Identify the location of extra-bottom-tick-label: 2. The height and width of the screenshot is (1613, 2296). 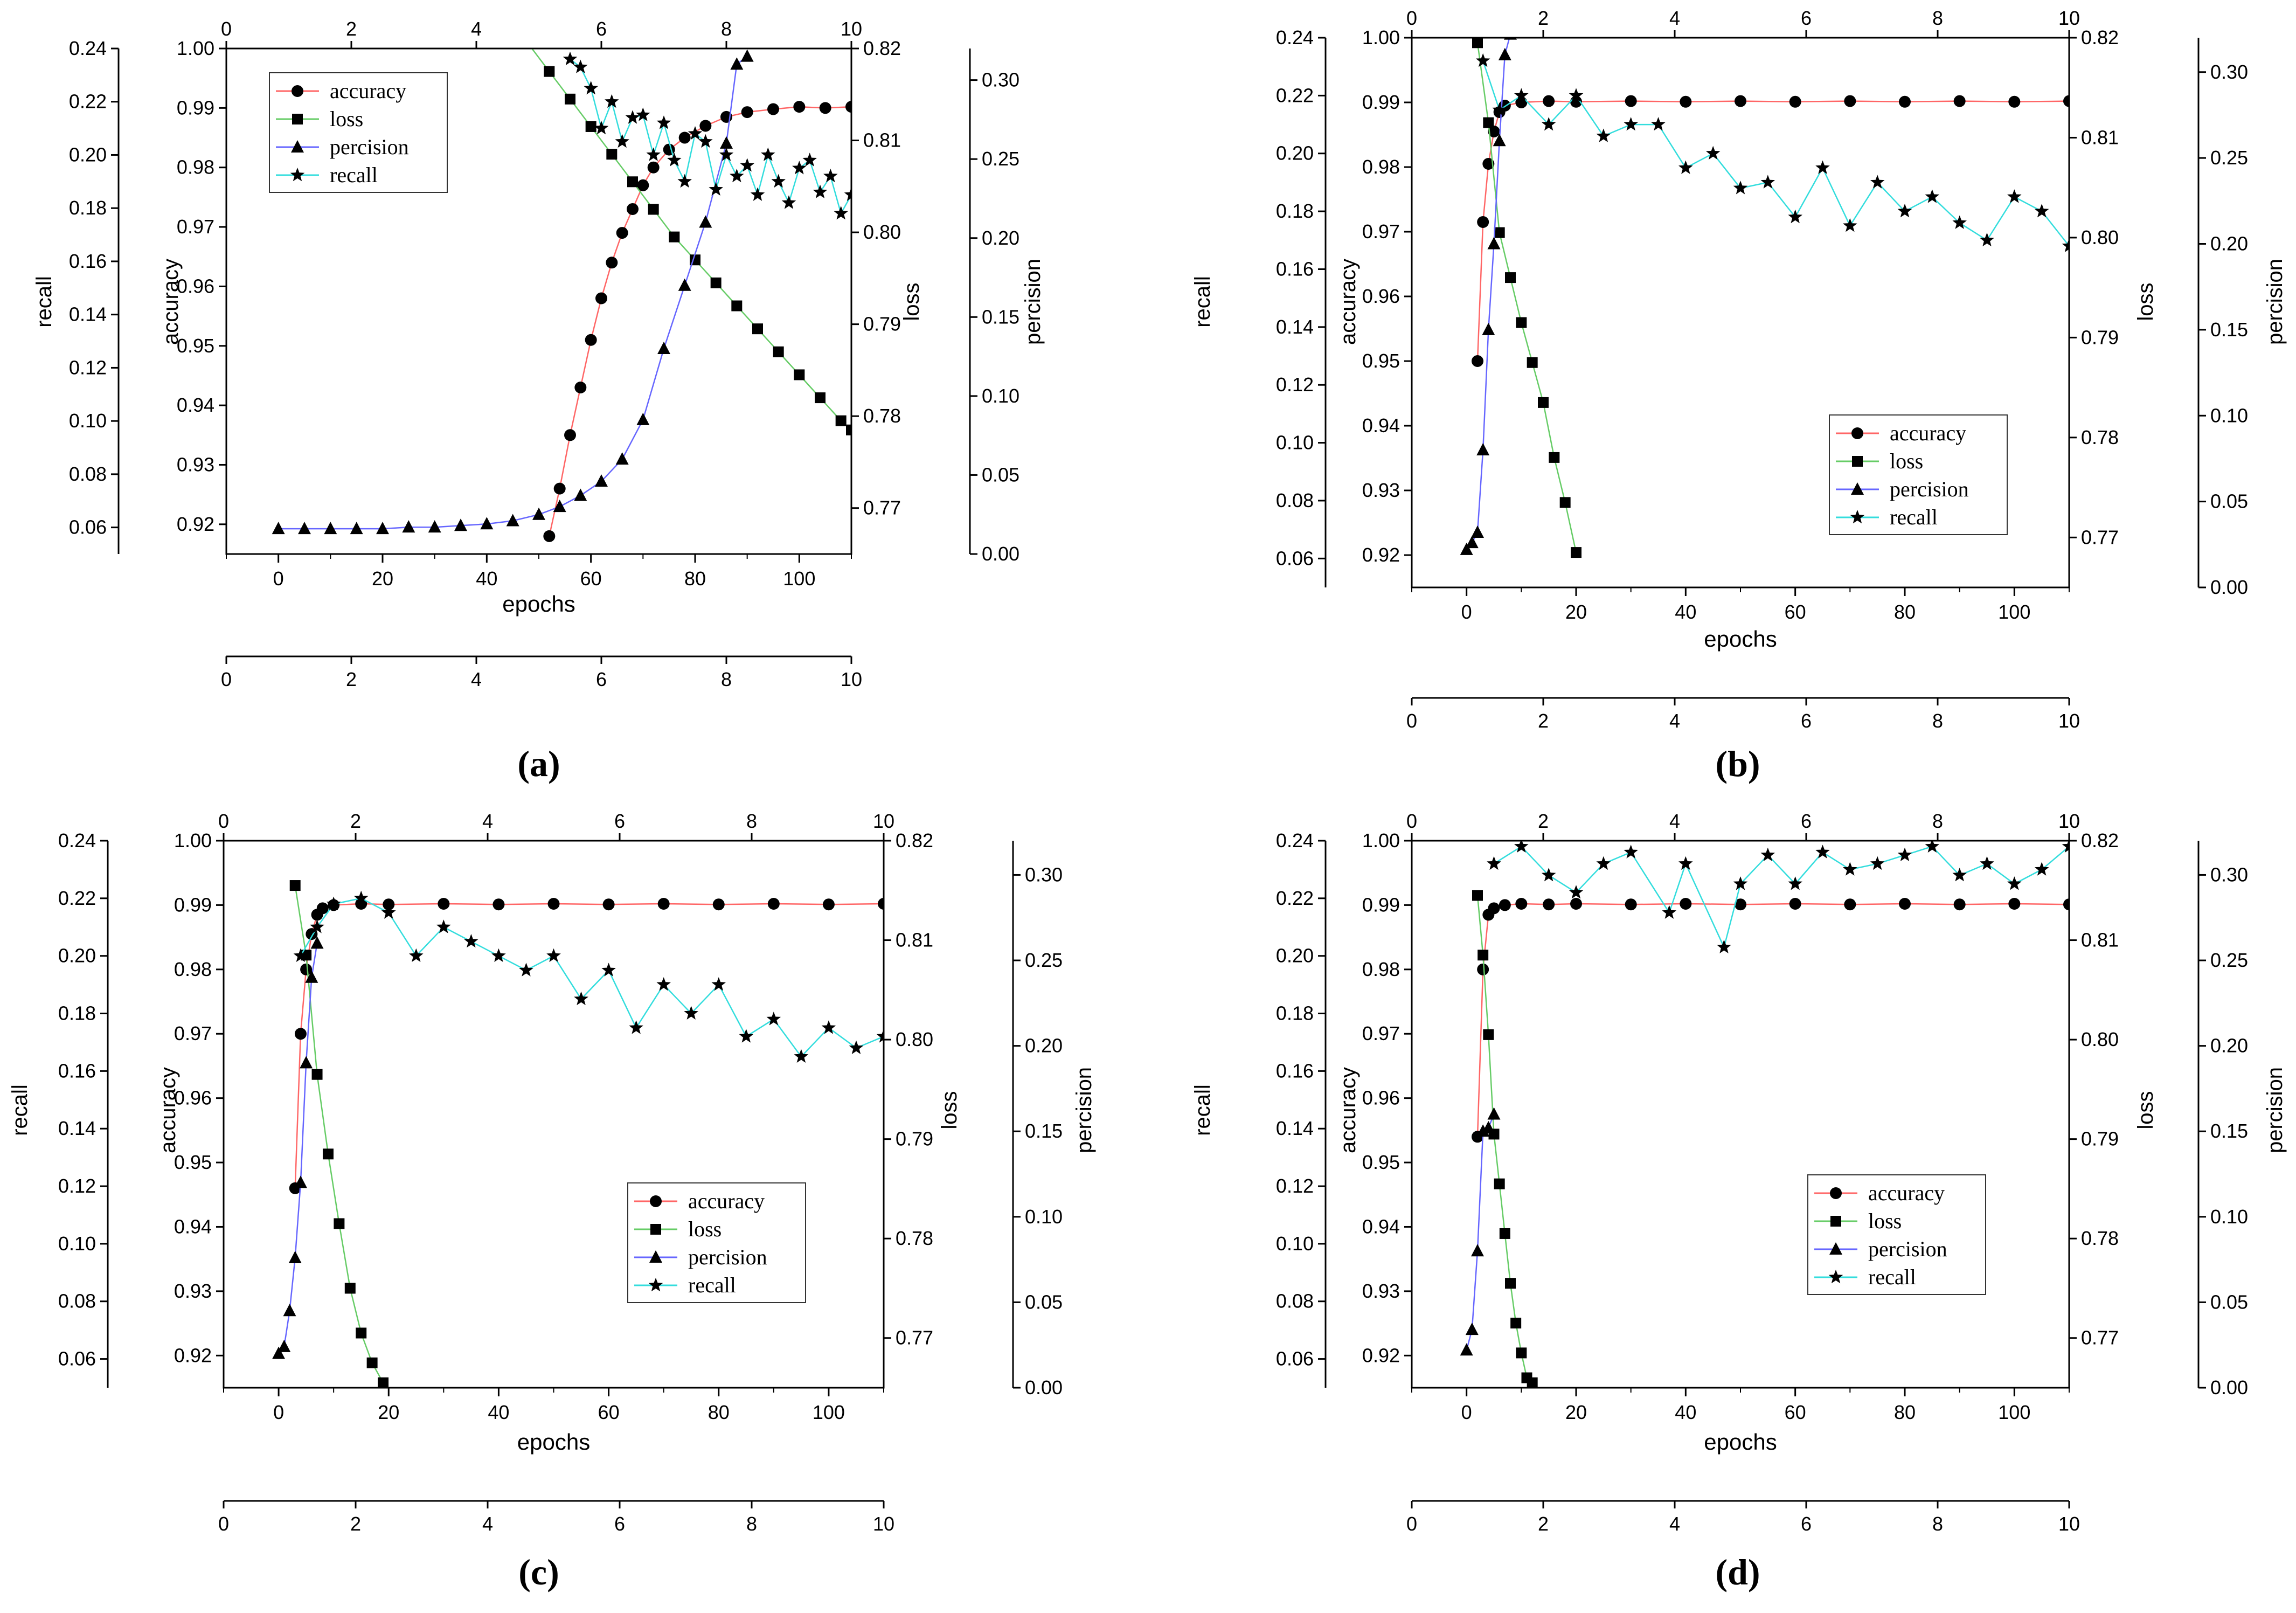
(351, 679).